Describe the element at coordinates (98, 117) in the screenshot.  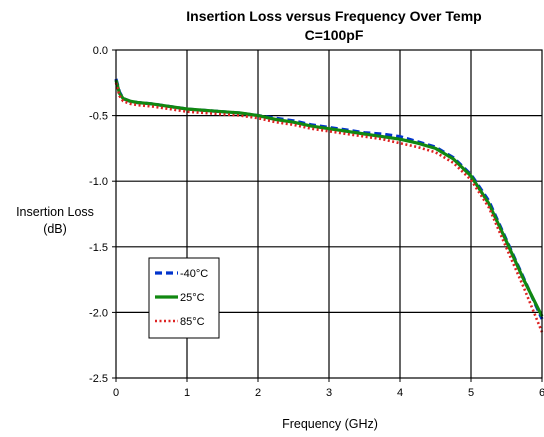
I see `y-tick-label: -0.5` at that location.